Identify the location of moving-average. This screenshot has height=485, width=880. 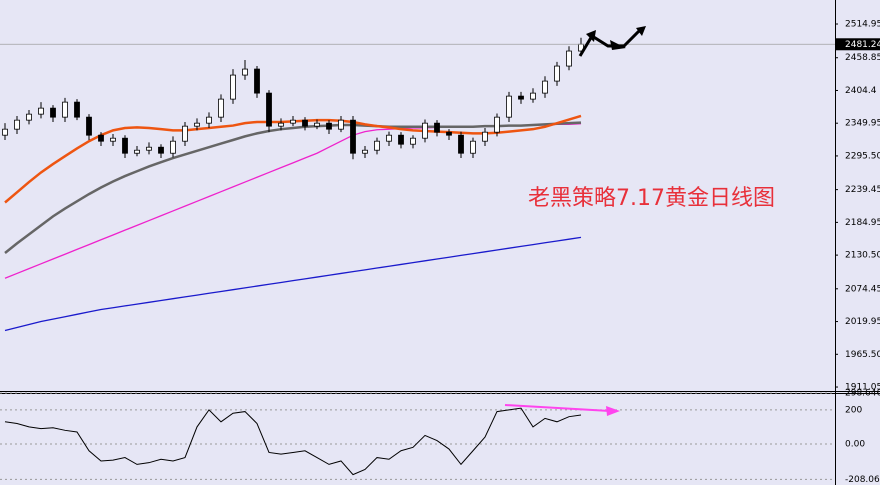
(293, 284).